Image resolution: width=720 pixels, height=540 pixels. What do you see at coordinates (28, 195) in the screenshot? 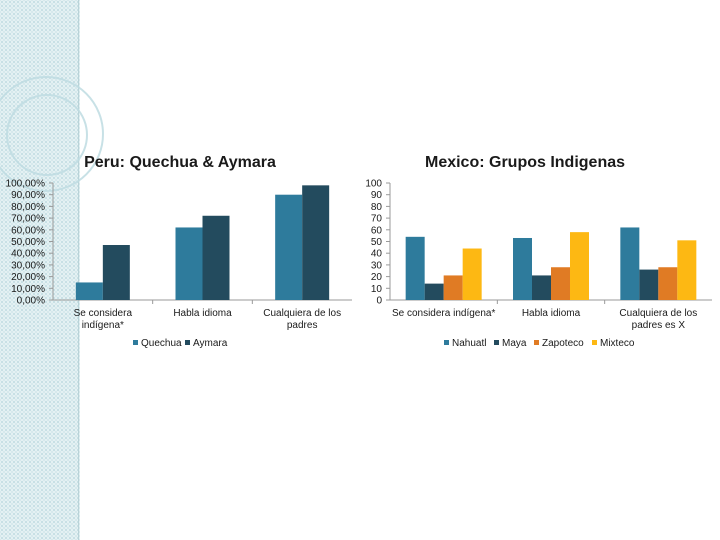
I see `peru-y-tick-label: 90,00%` at bounding box center [28, 195].